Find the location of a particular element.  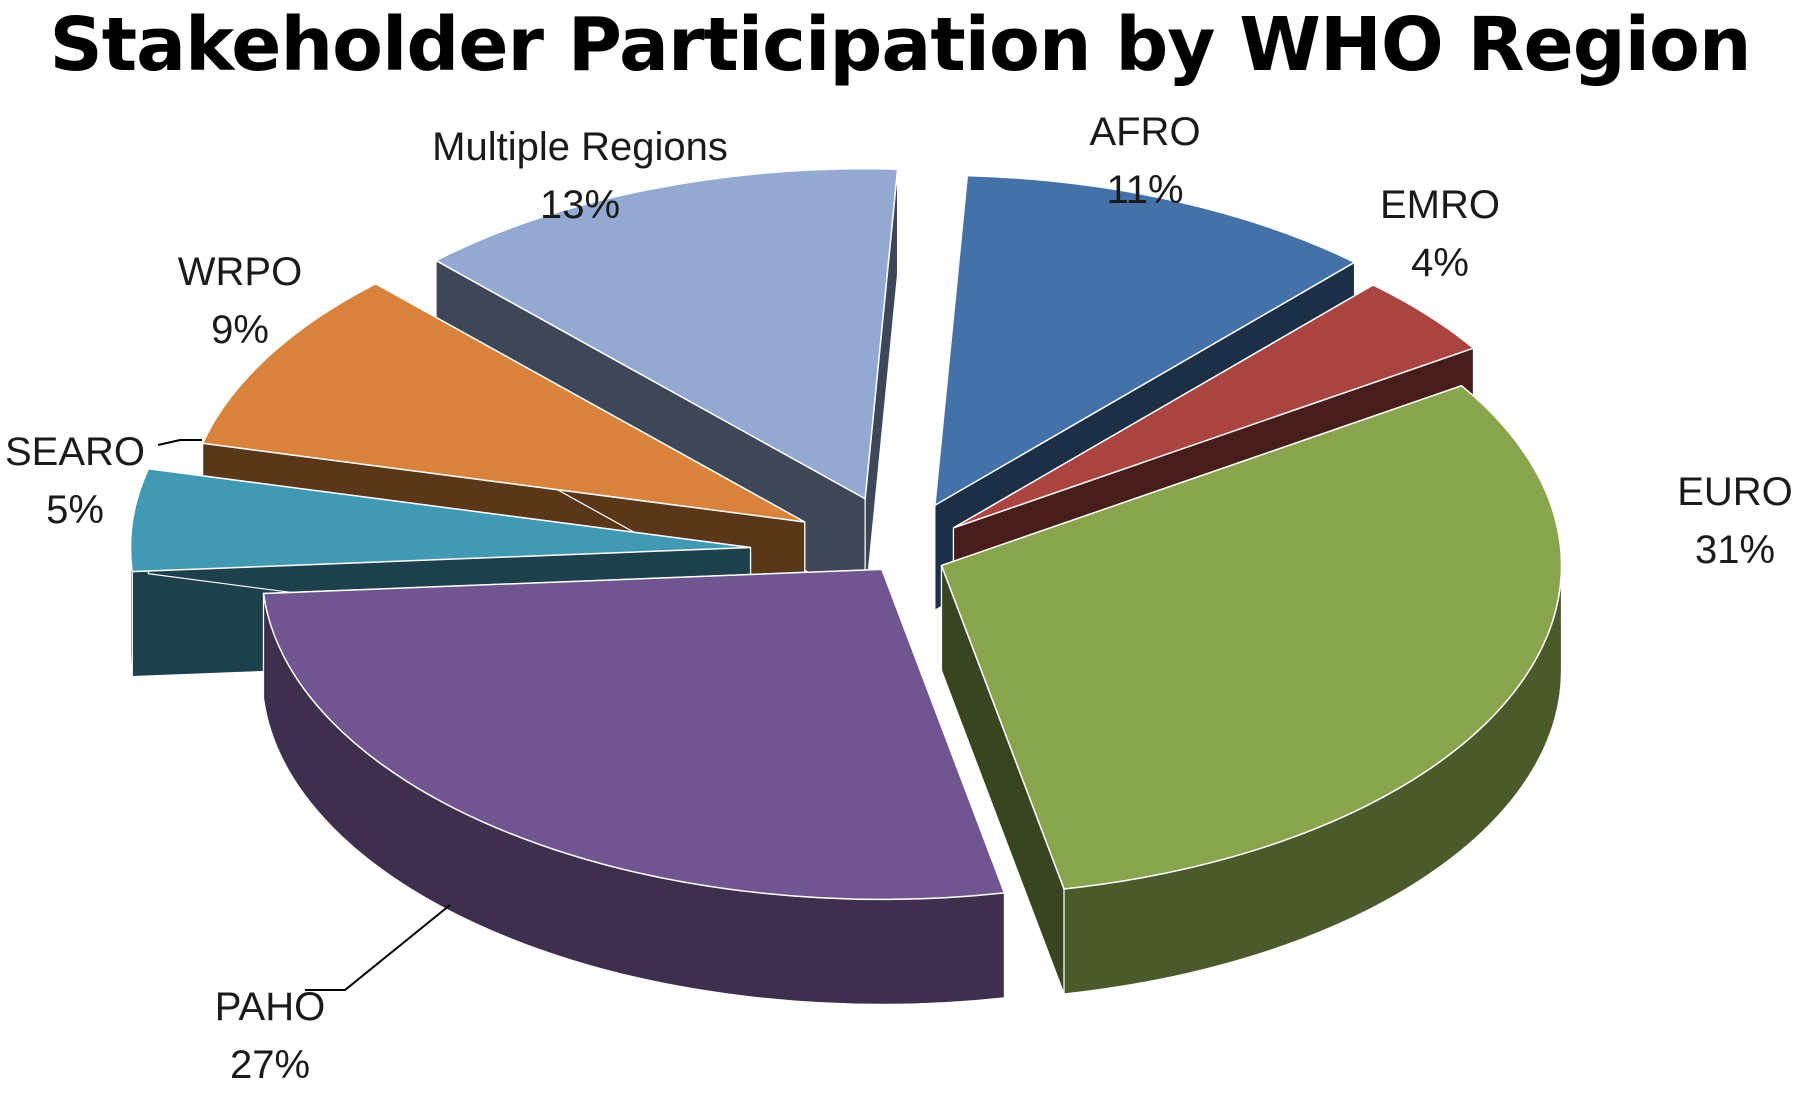

slice-value-multiple-regions: 13% is located at coordinates (580, 205).